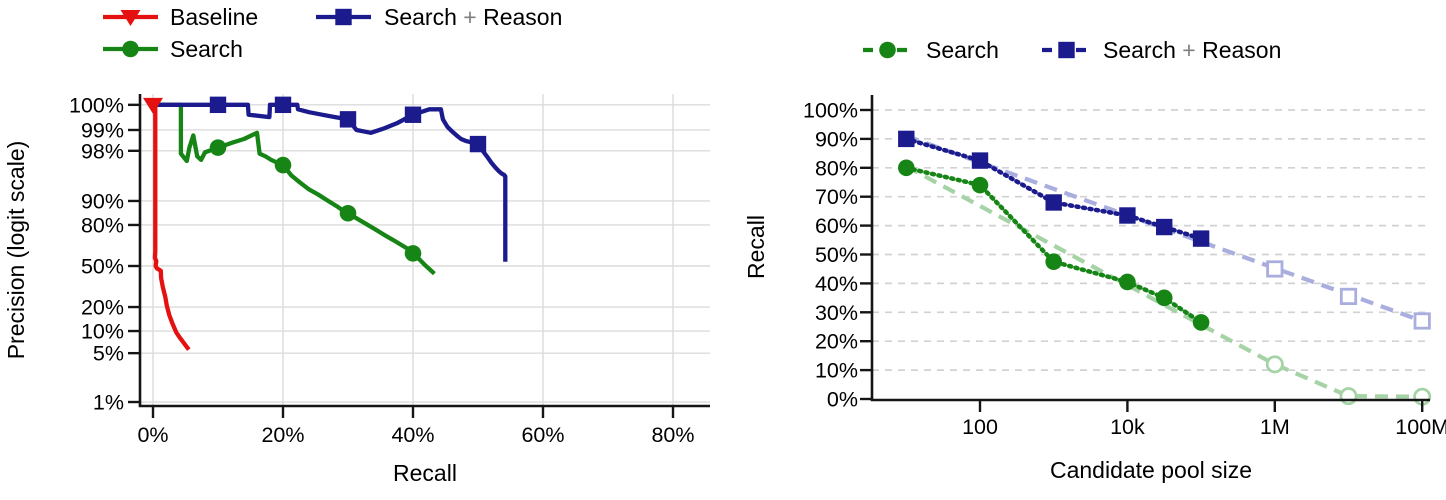  Describe the element at coordinates (842, 400) in the screenshot. I see `y-tick-label: 0%` at that location.